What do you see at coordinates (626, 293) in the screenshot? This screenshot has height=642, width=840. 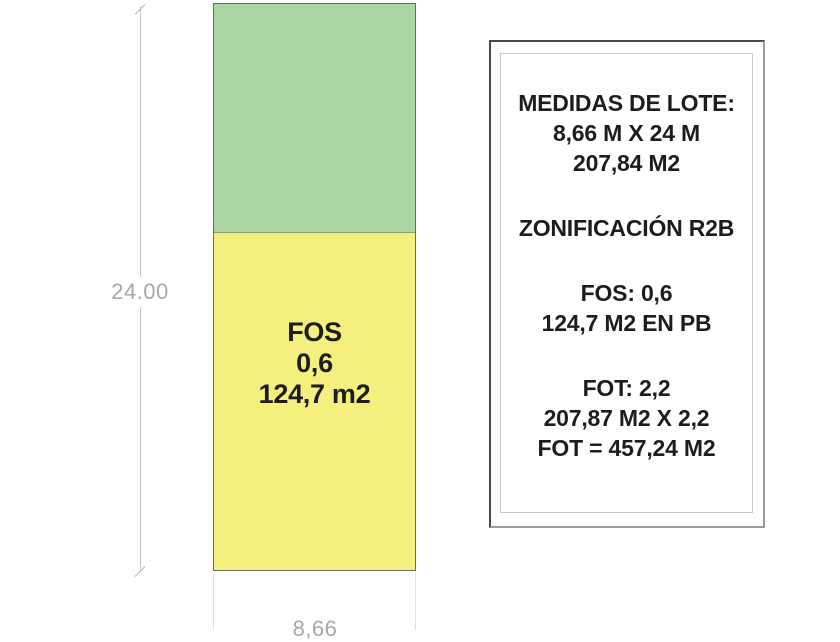 I see `fos-value: FOS: 0,6` at bounding box center [626, 293].